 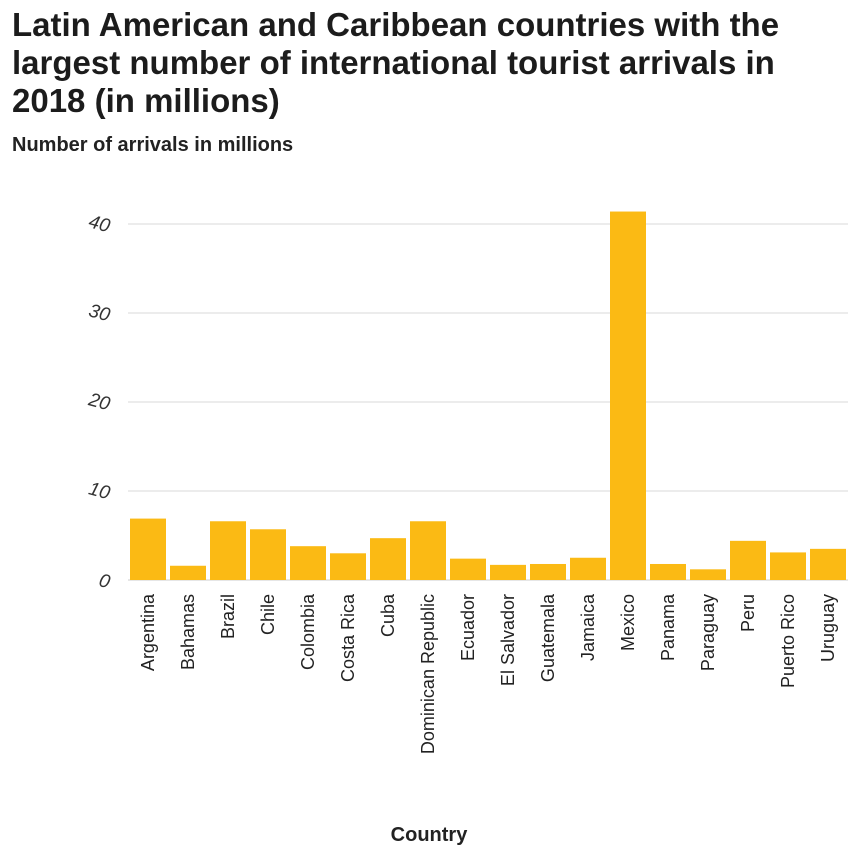 I want to click on x-tick-argentina: Argentina, so click(x=148, y=632).